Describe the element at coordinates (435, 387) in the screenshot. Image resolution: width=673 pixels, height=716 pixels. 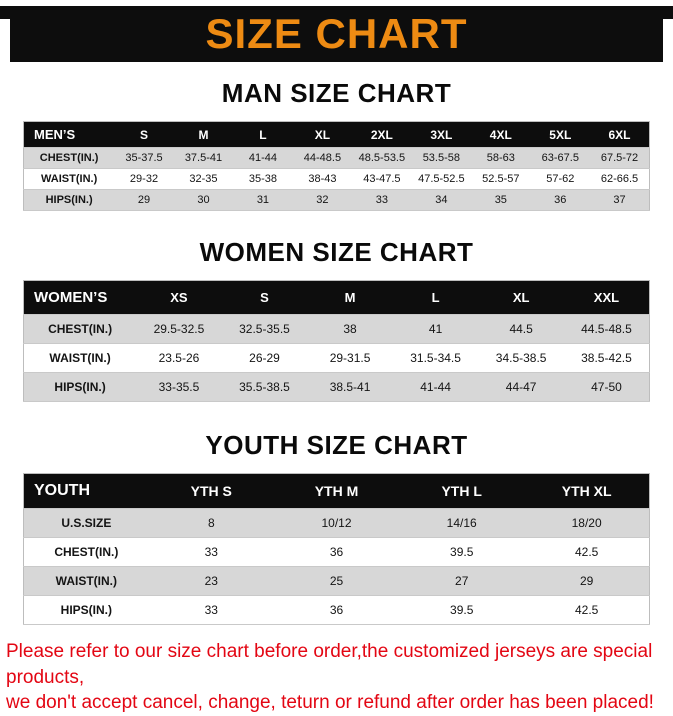
I see `table-cell: 41-44` at that location.